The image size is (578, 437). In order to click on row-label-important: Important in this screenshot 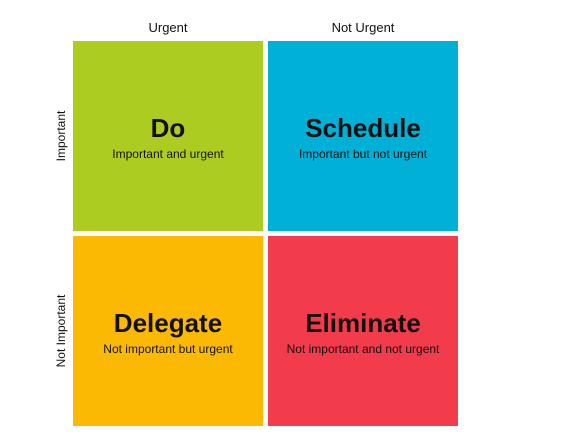, I will do `click(61, 136)`.